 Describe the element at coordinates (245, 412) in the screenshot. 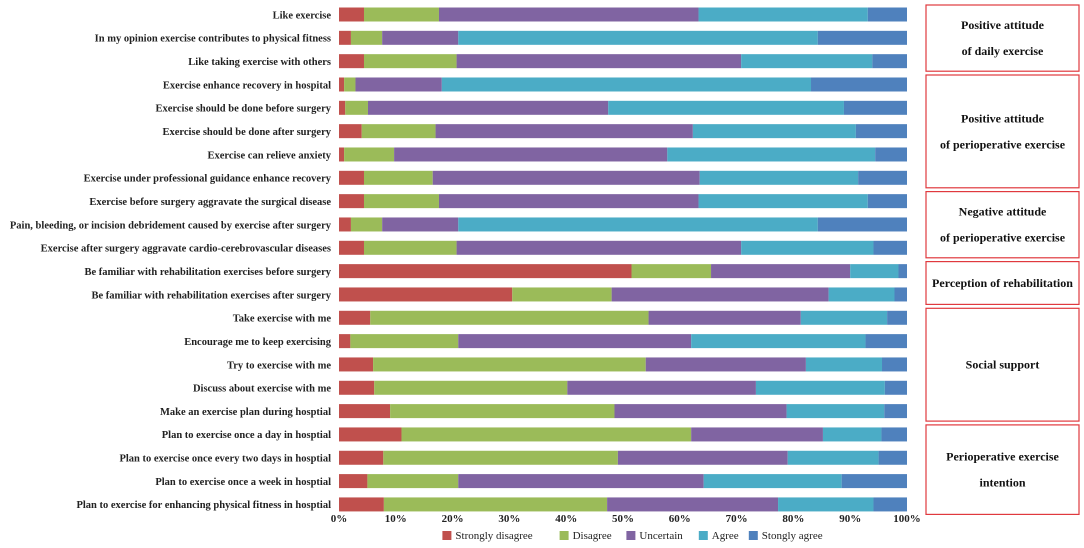

I see `category-label: Make an exercise plan during hosptial` at that location.